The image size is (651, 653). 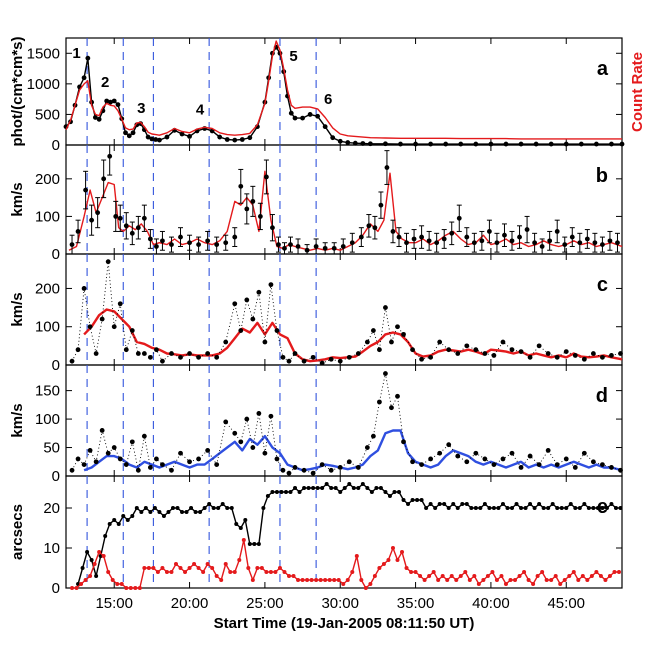 I want to click on y-tick-label: 150, so click(x=47, y=391).